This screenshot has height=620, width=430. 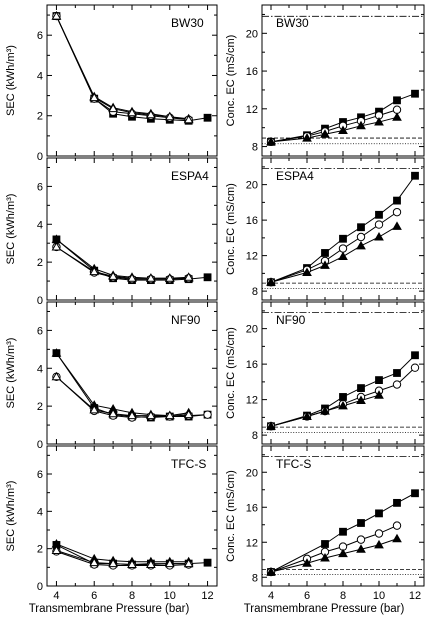 What do you see at coordinates (271, 596) in the screenshot?
I see `x-tick-label: 4` at bounding box center [271, 596].